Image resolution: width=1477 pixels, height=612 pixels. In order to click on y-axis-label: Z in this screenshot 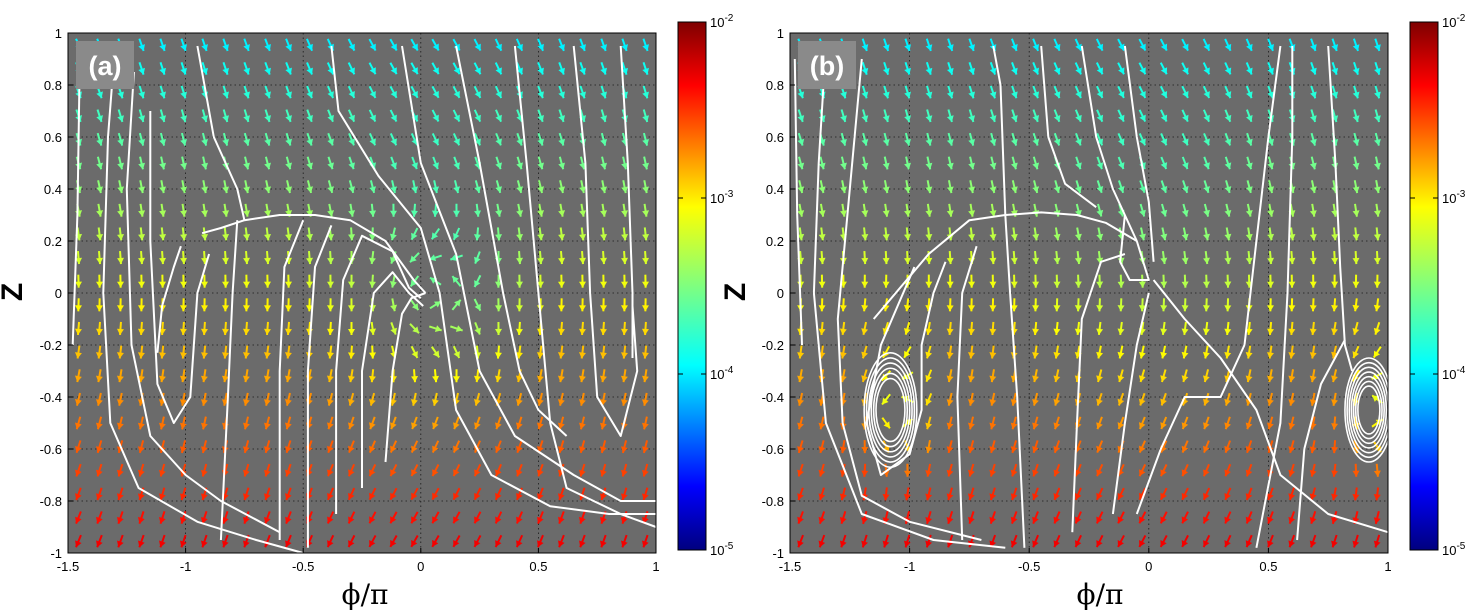, I will do `click(735, 292)`.